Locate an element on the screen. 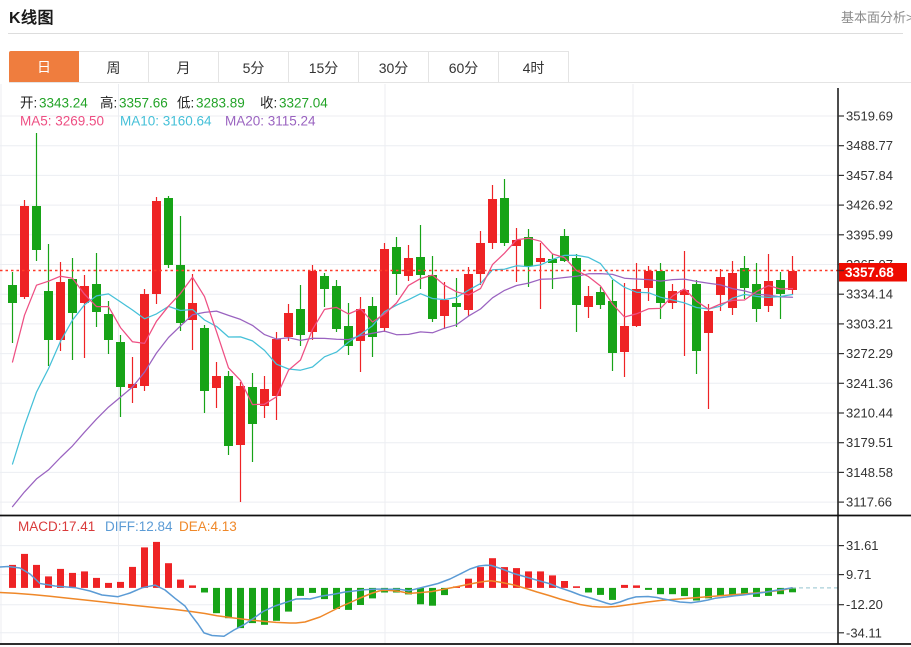 The width and height of the screenshot is (911, 647). svg-text: 31.61 is located at coordinates (862, 545).